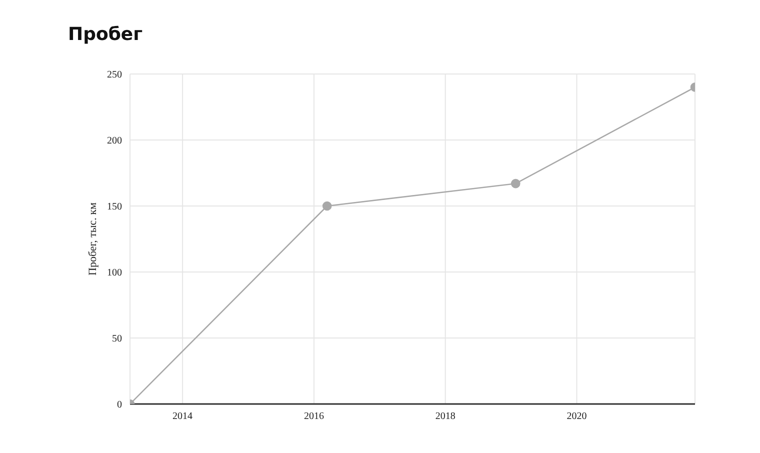 The image size is (760, 453). I want to click on y-axis-title: Пробег, тыс. км, so click(92, 239).